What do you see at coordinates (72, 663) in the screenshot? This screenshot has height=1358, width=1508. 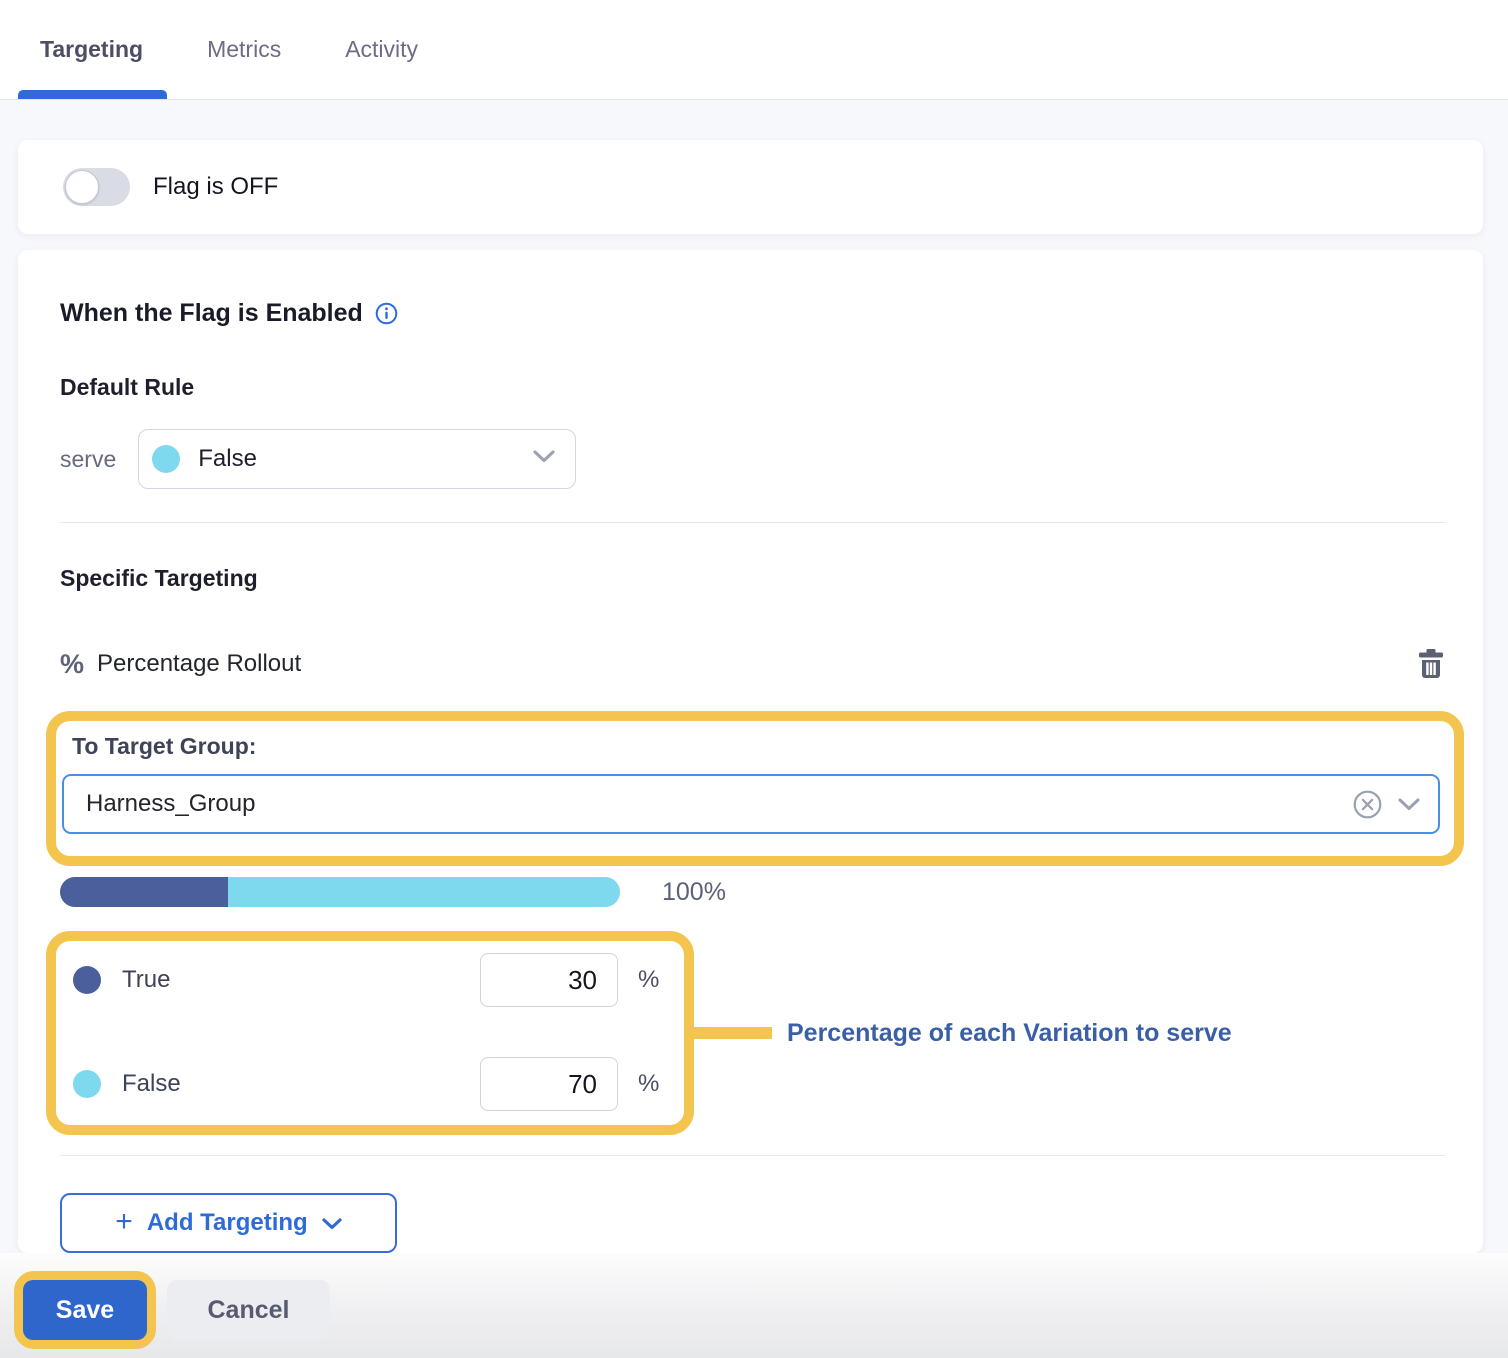 I see `percent-icon: %` at bounding box center [72, 663].